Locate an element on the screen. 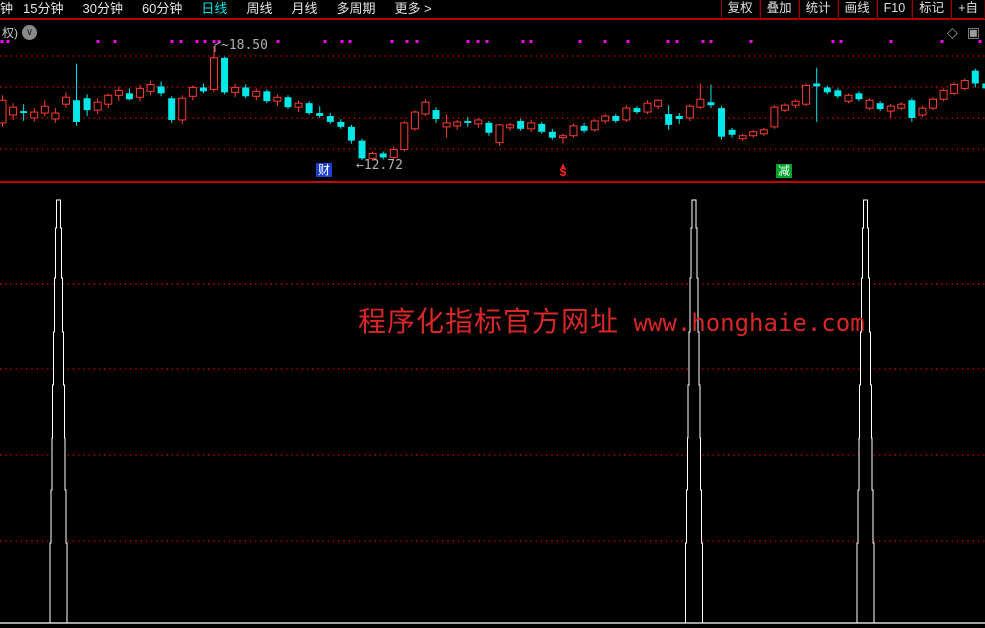 Image resolution: width=985 pixels, height=628 pixels. dollar-glyph: $ is located at coordinates (563, 172).